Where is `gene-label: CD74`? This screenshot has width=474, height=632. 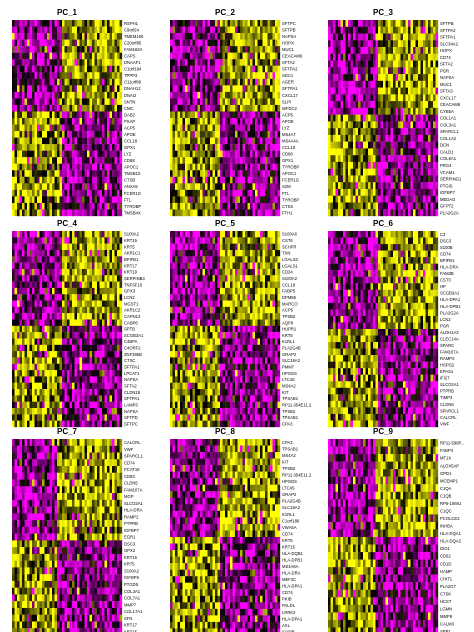
gene-label: CD74 is located at coordinates (445, 57).